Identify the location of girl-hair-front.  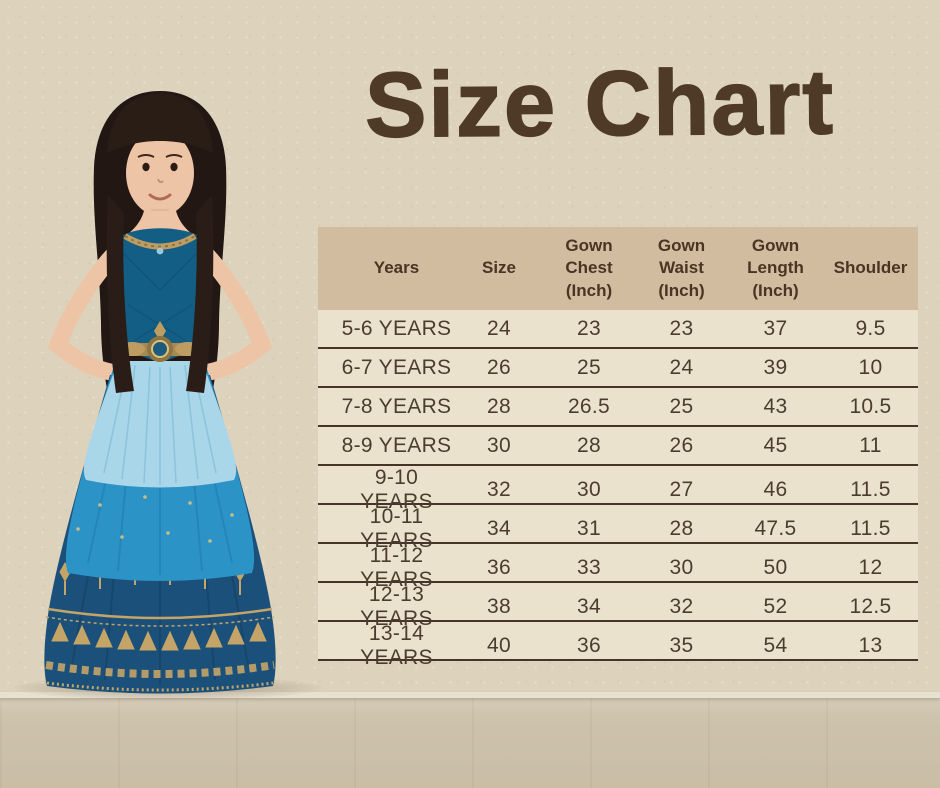
(160, 294).